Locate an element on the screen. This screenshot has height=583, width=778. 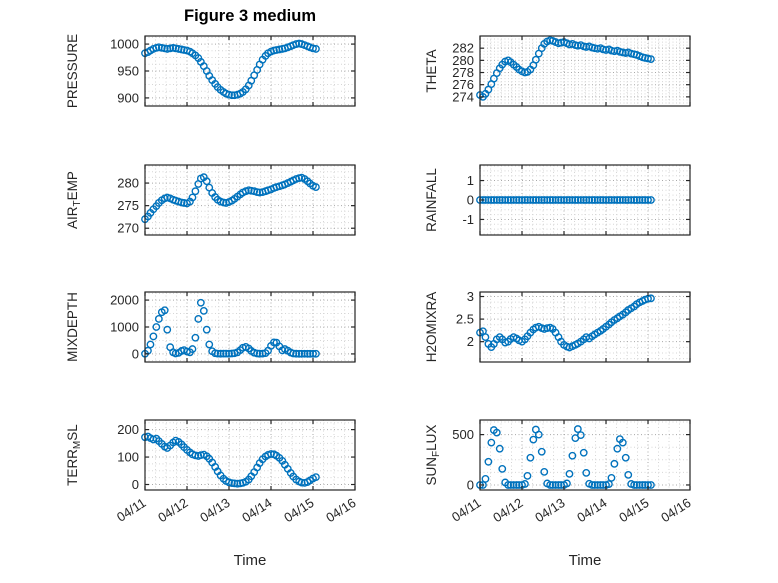
svg-text: 200 is located at coordinates (128, 429).